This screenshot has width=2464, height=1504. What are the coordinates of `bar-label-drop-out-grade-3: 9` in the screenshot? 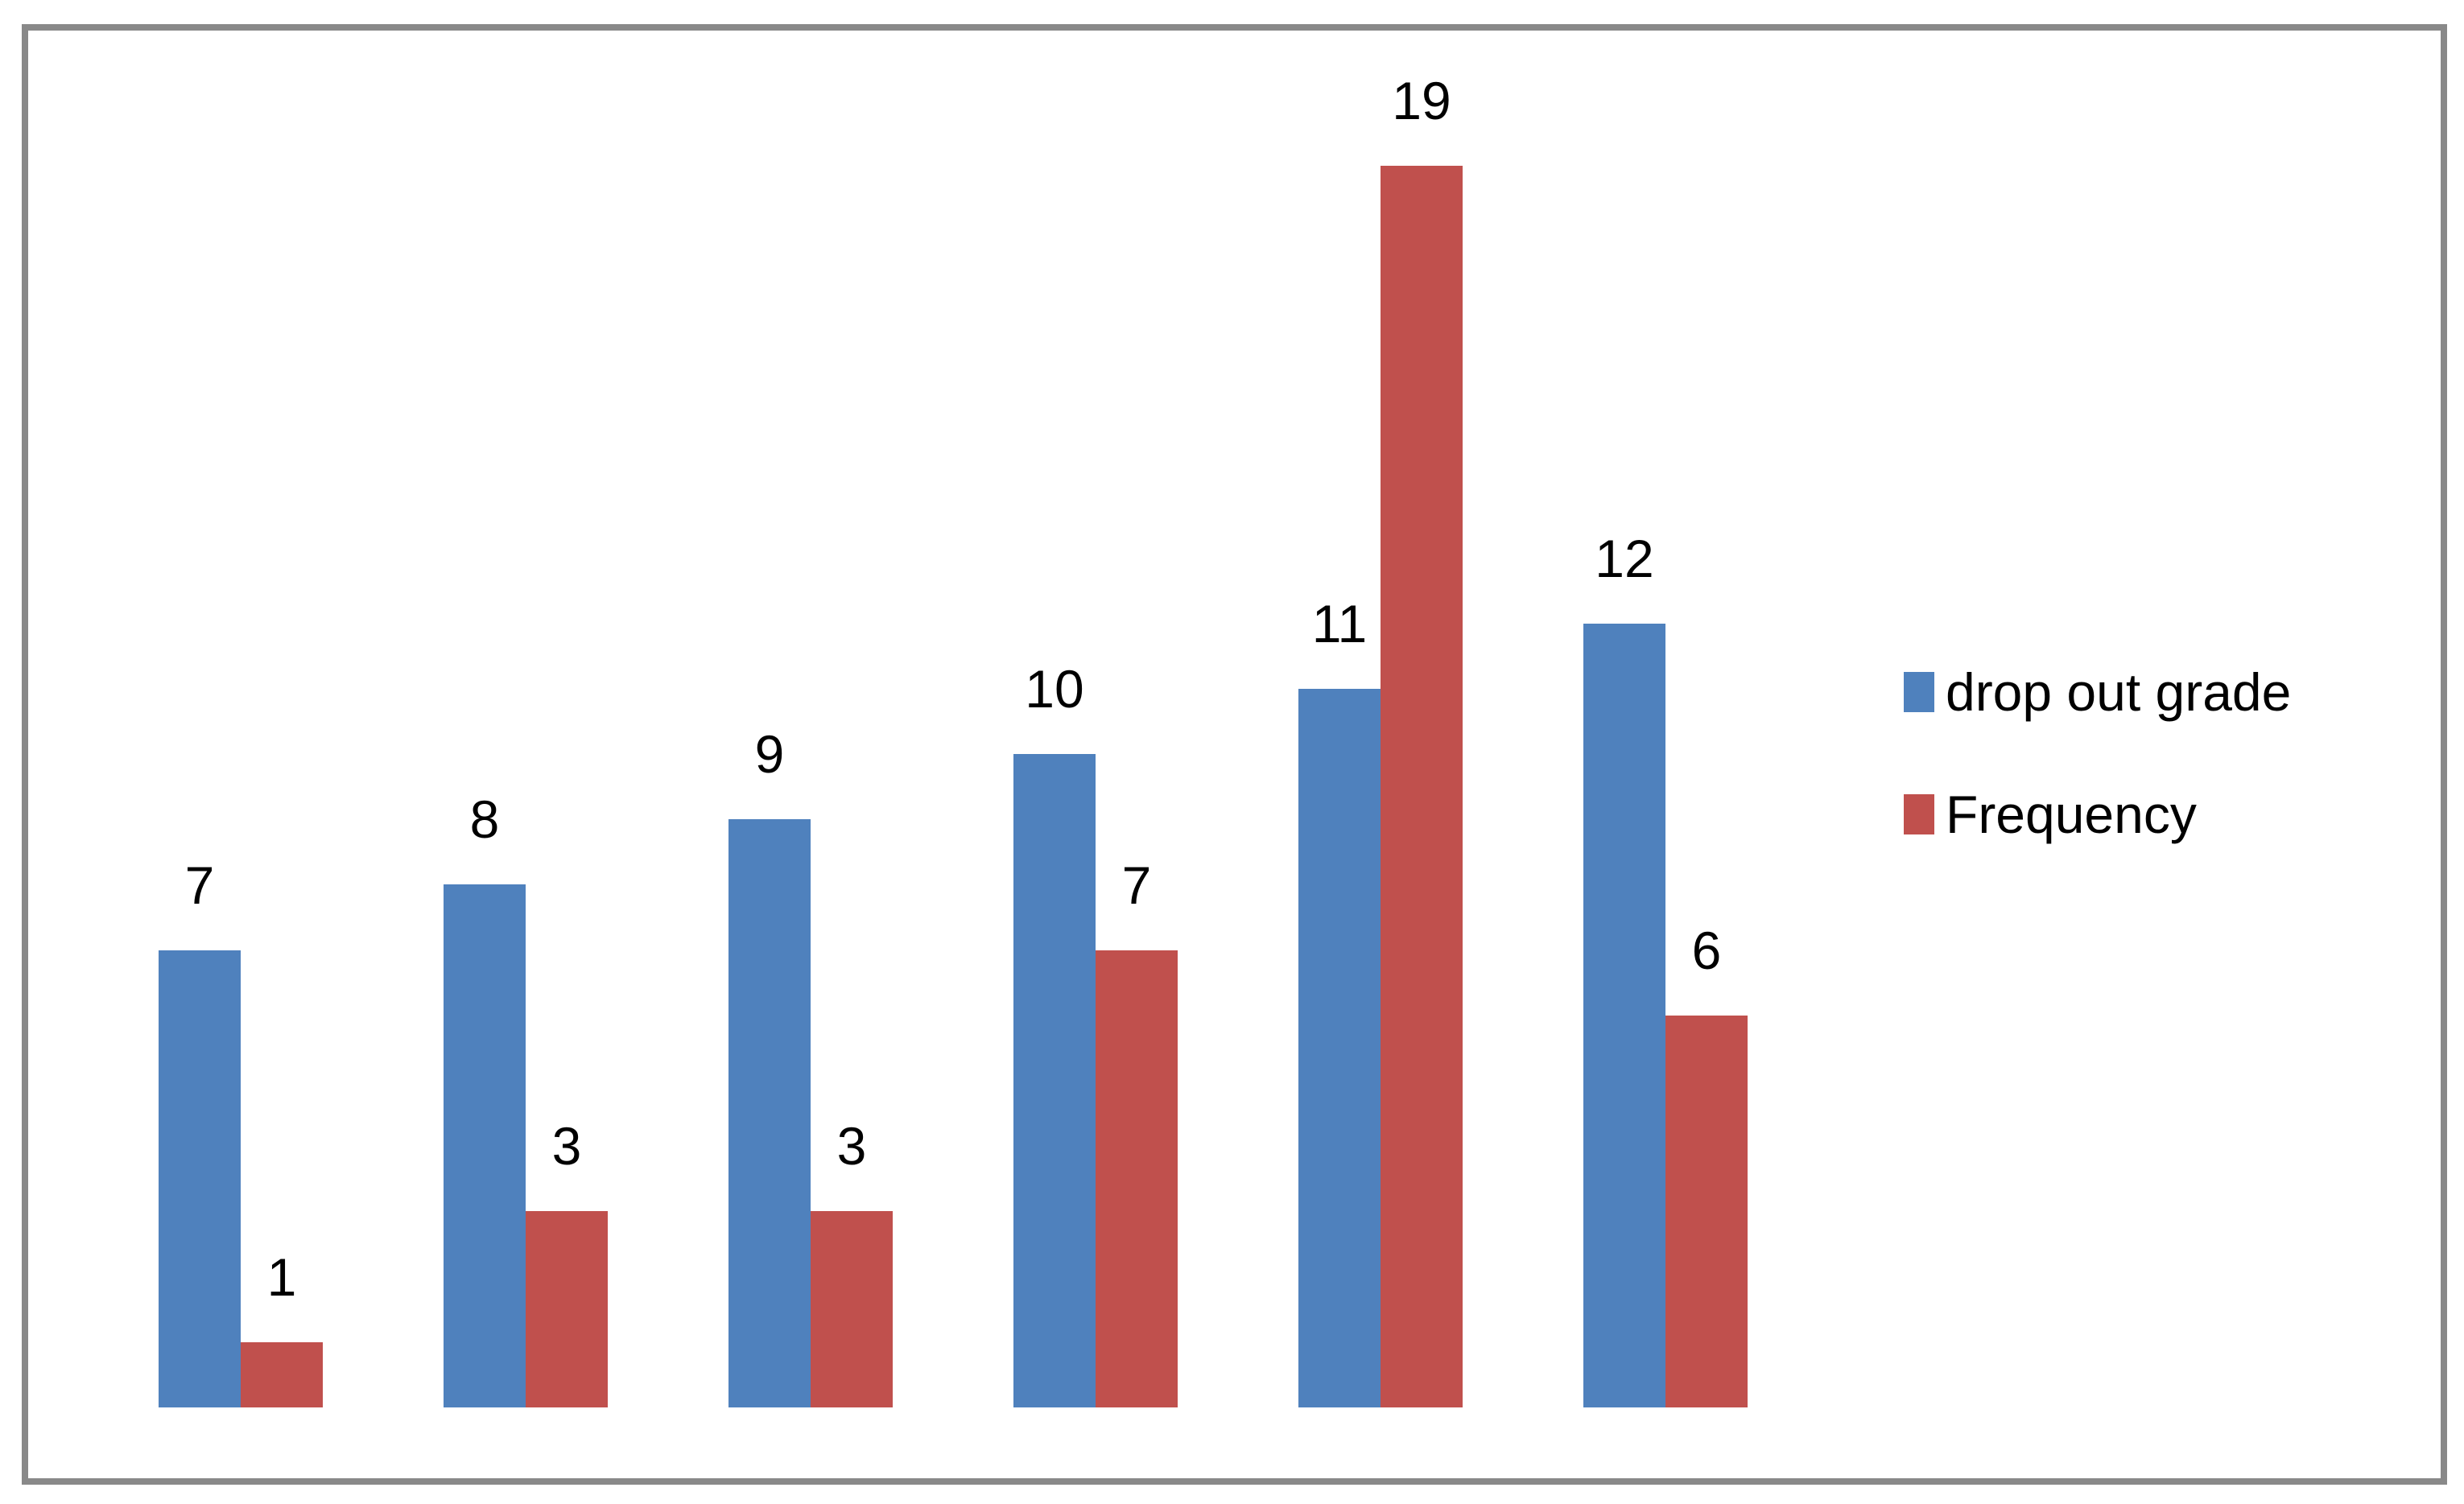 It's located at (769, 754).